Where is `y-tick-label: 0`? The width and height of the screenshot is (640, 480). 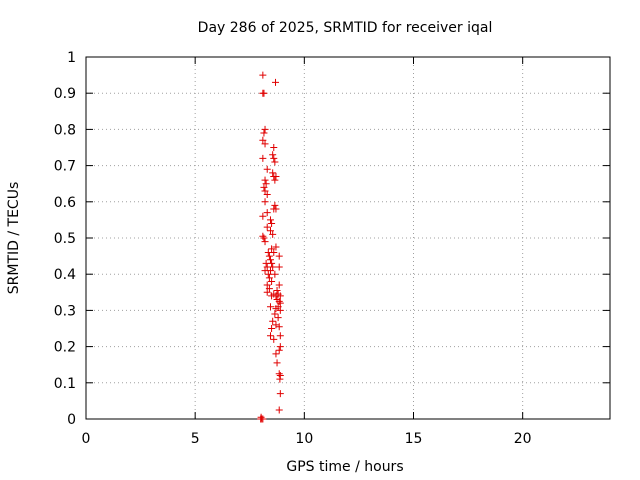 y-tick-label: 0 is located at coordinates (71, 420).